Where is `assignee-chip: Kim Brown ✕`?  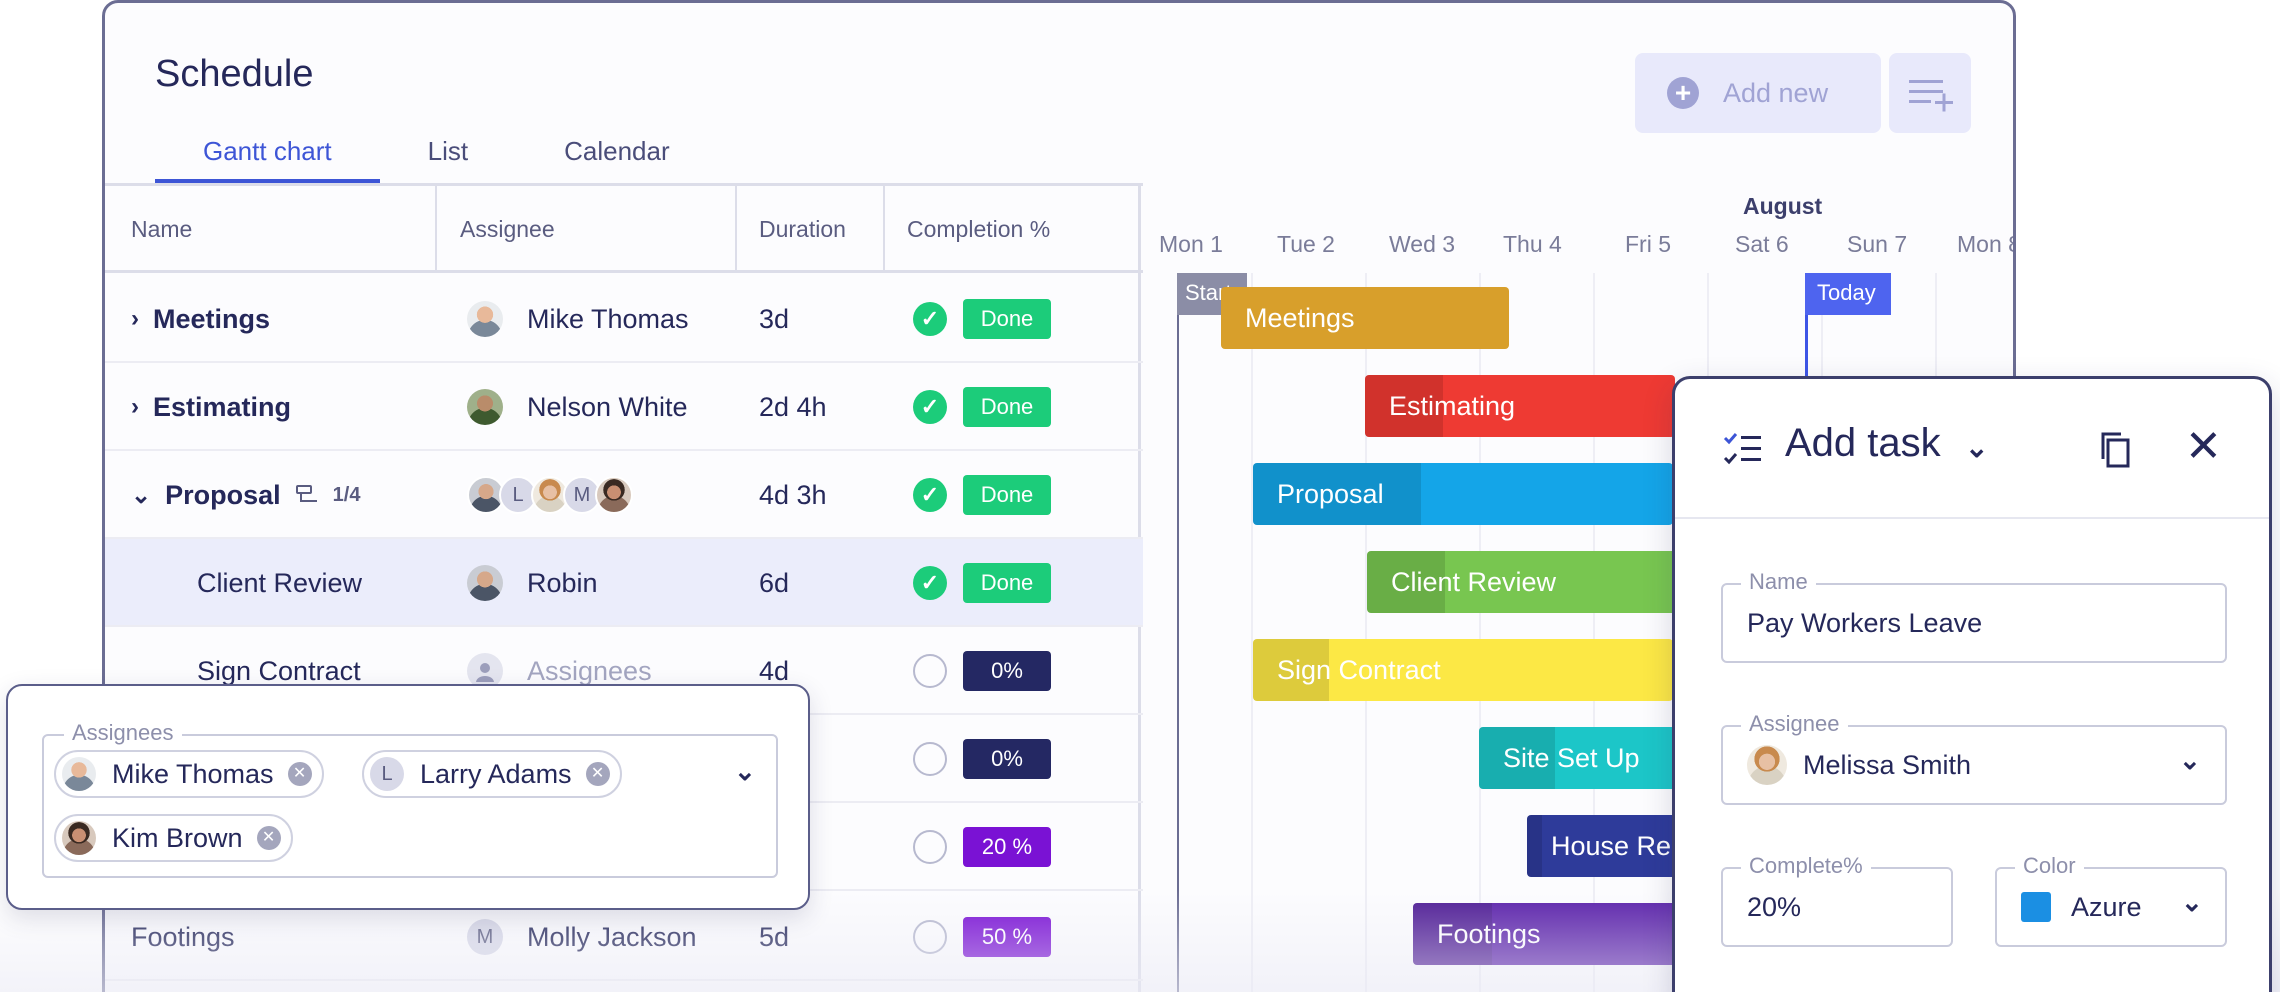 assignee-chip: Kim Brown ✕ is located at coordinates (173, 838).